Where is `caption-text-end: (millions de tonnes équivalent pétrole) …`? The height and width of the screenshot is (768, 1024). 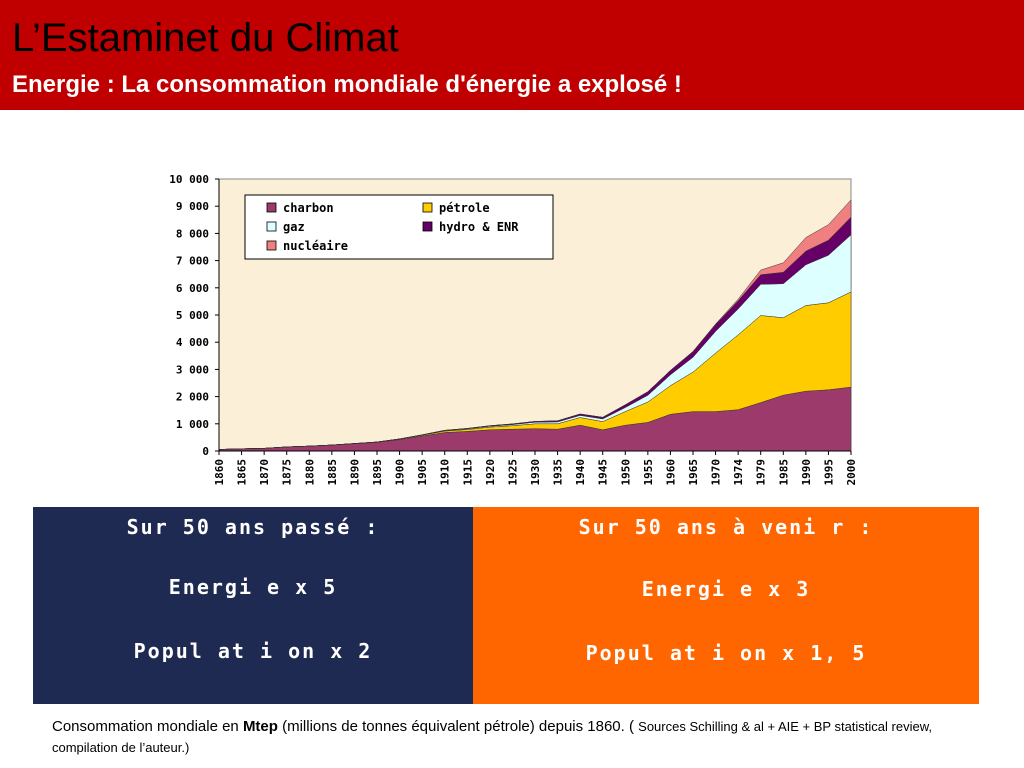 caption-text-end: (millions de tonnes équivalent pétrole) … is located at coordinates (458, 726).